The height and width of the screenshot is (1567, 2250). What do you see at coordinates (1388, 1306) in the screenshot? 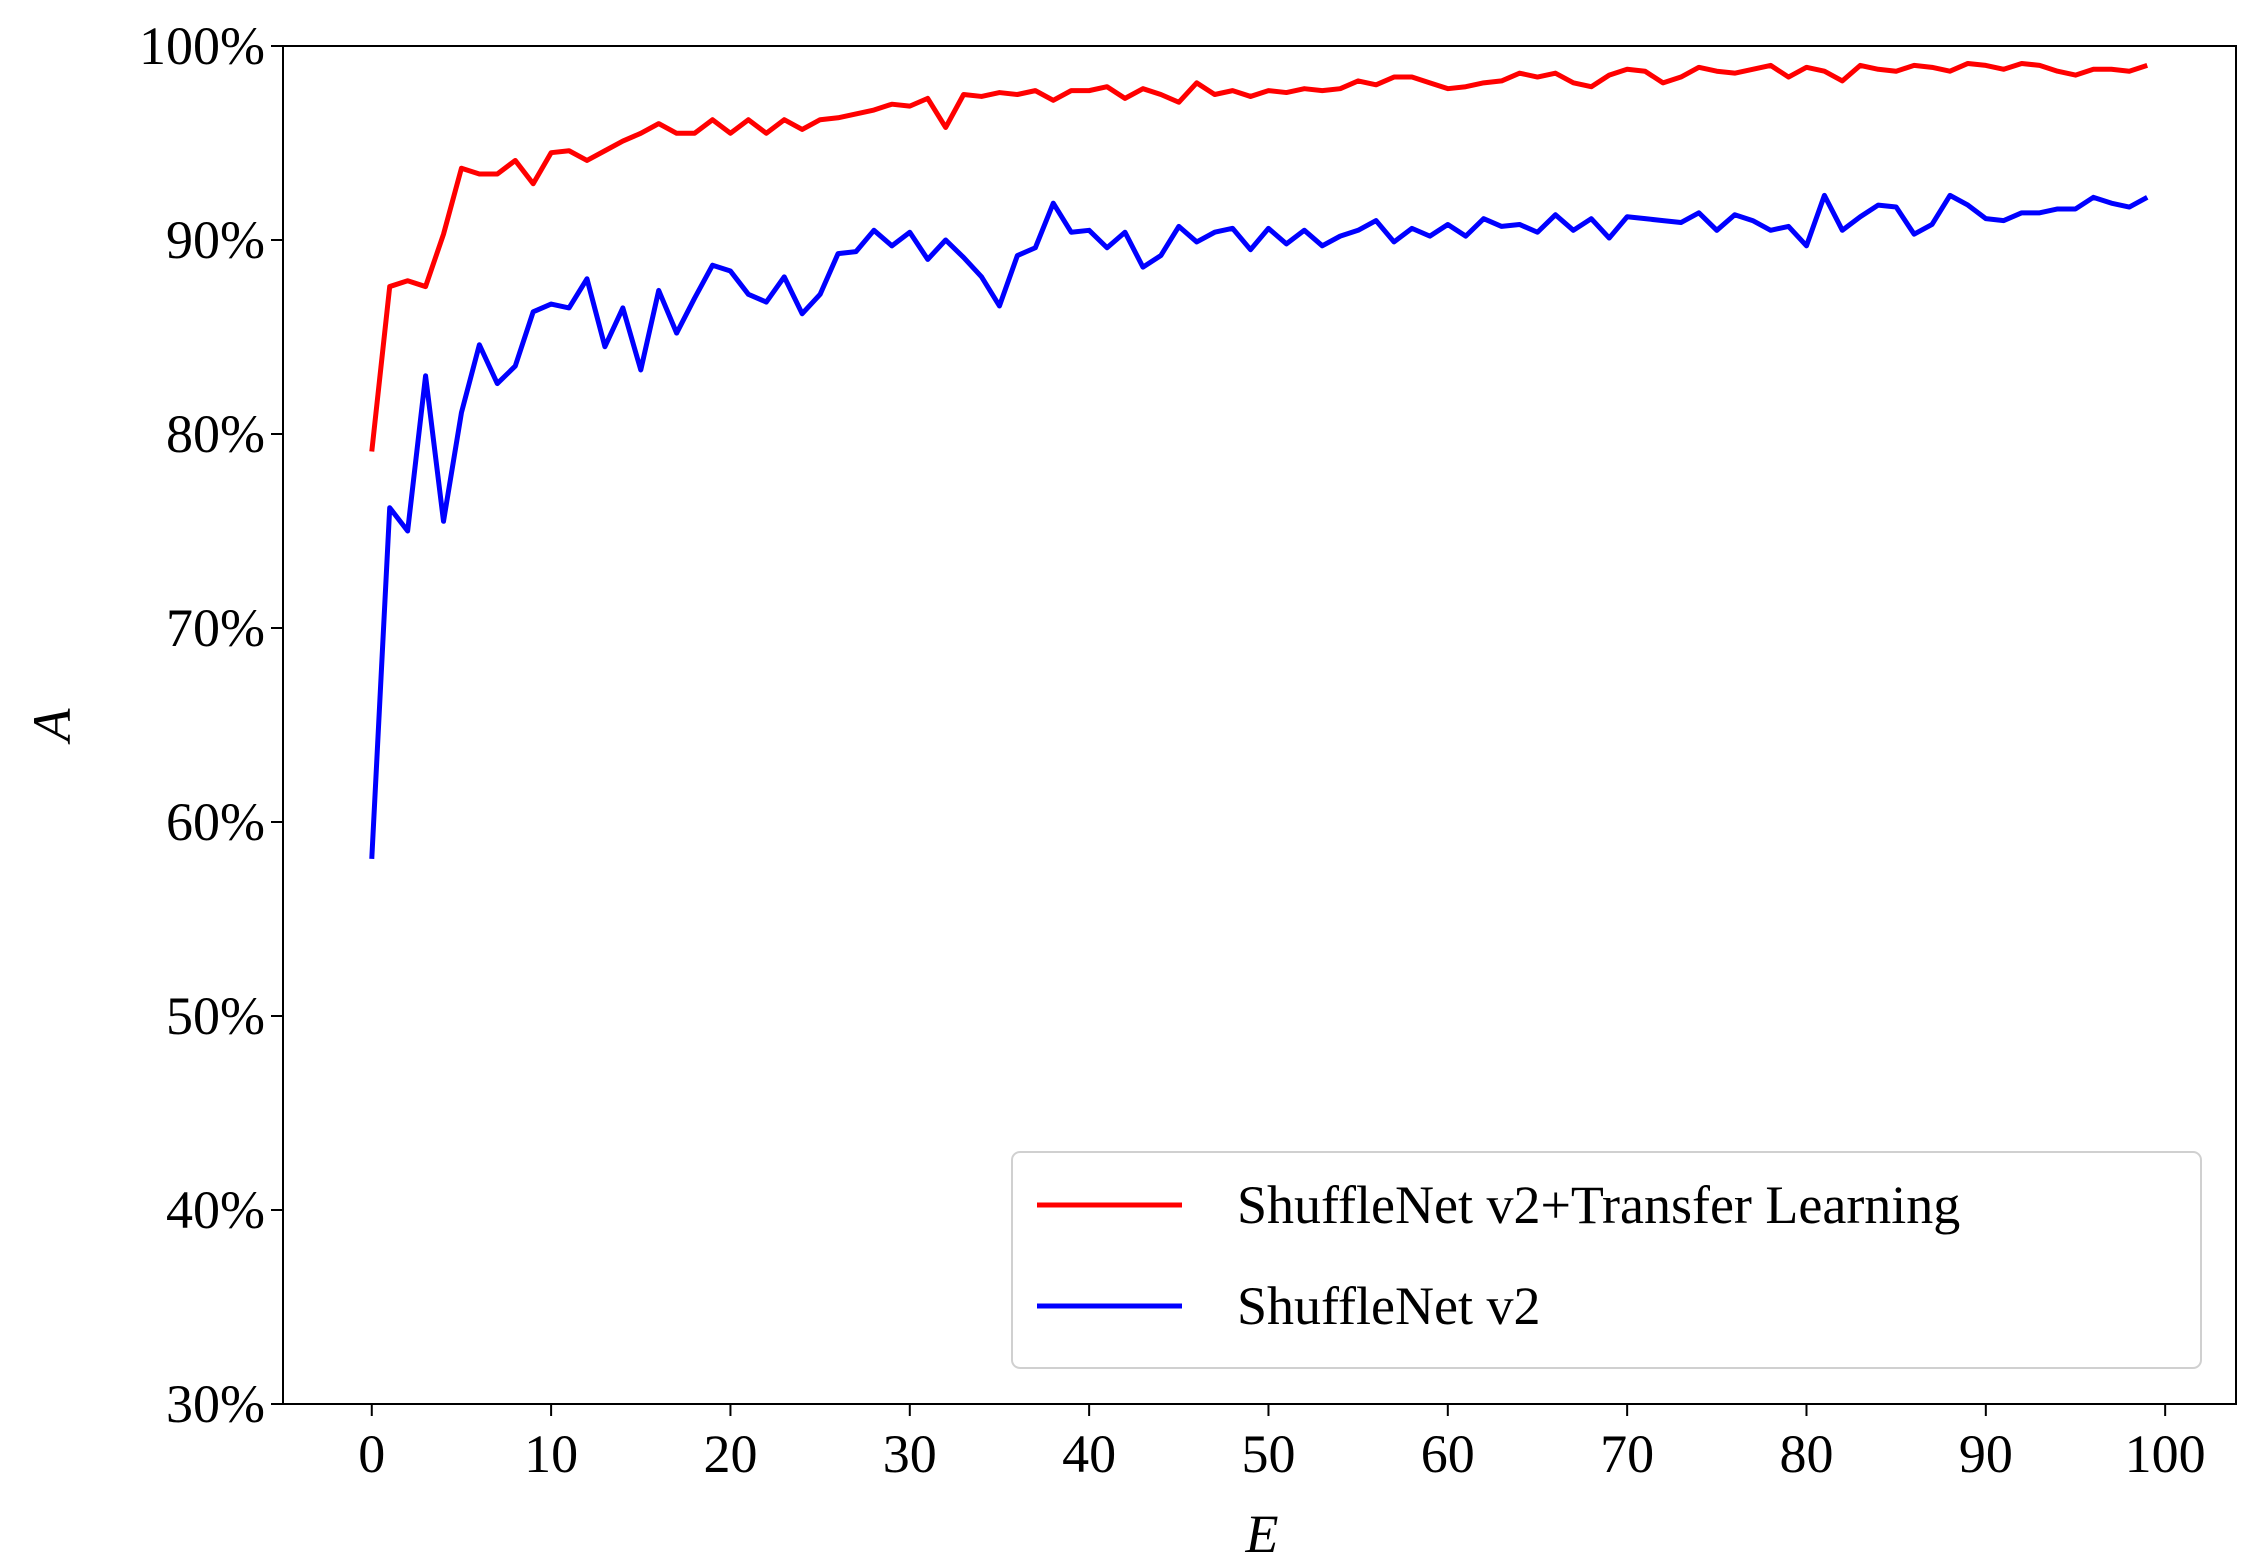
I see `legend-label: ShuffleNet v2` at bounding box center [1388, 1306].